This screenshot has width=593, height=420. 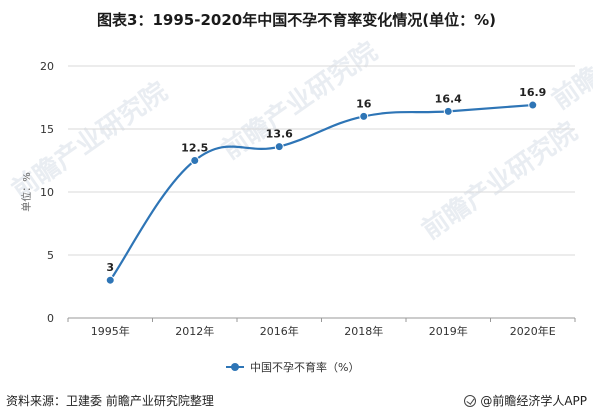 What do you see at coordinates (47, 129) in the screenshot?
I see `y-tick-label: 15` at bounding box center [47, 129].